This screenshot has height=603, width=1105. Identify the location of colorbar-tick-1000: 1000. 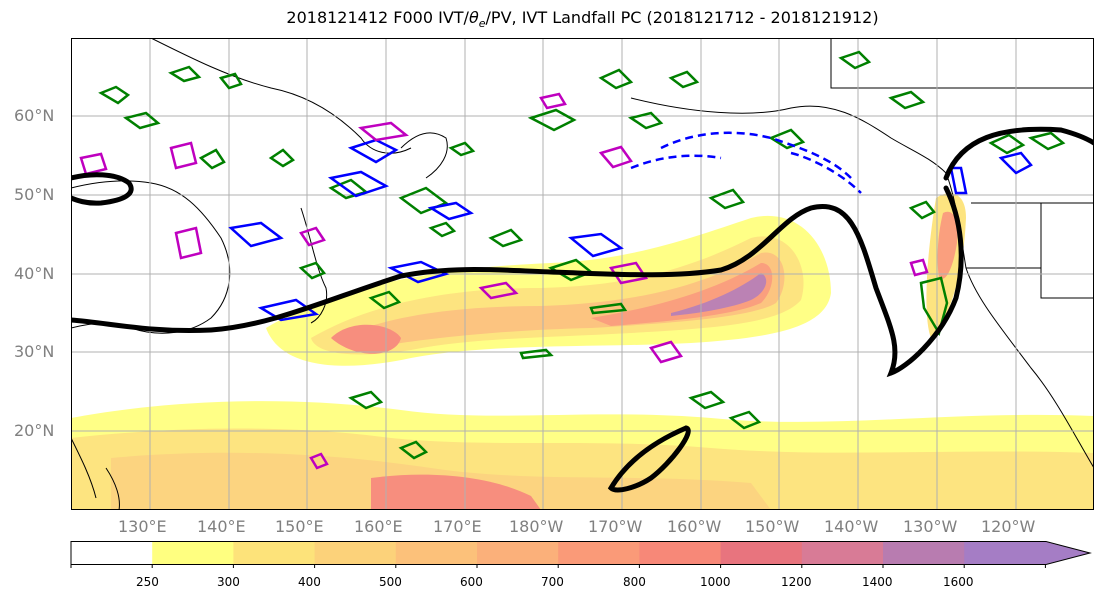
(715, 582).